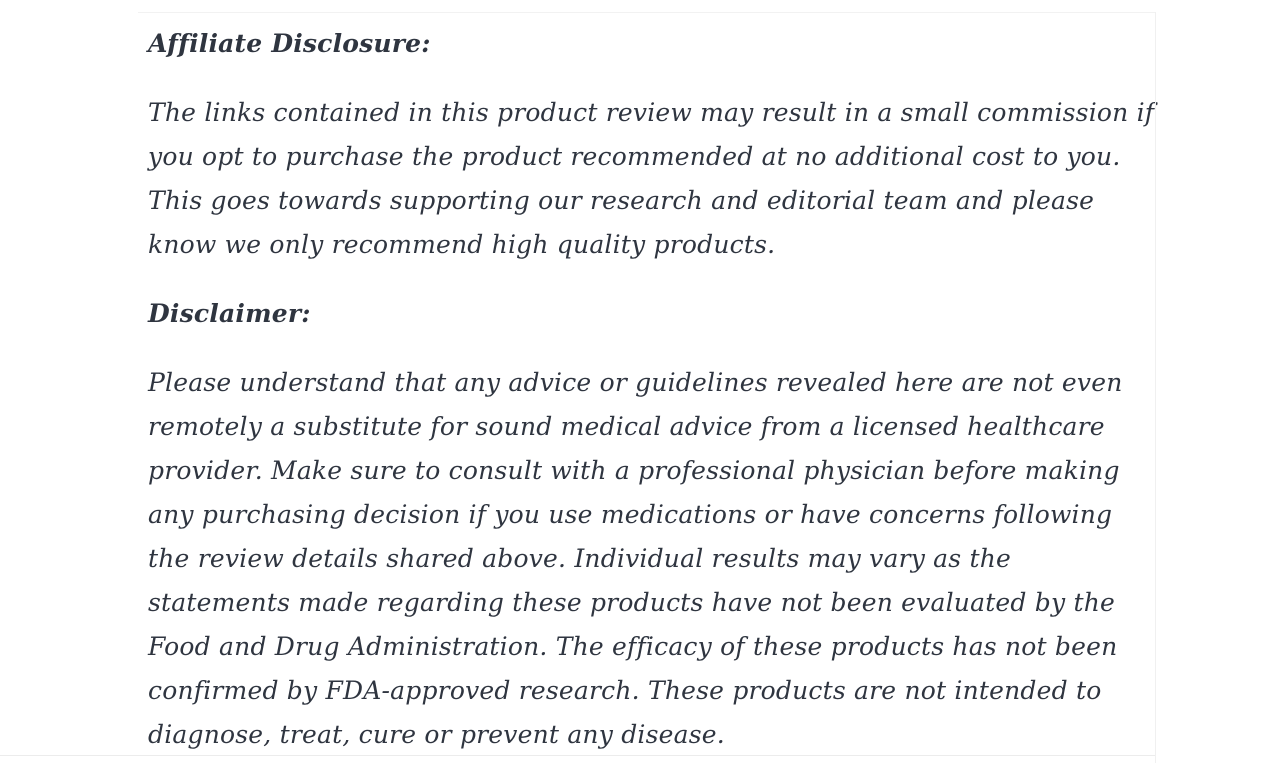 This screenshot has height=782, width=1280. Describe the element at coordinates (1155, 387) in the screenshot. I see `content-right-divider` at that location.